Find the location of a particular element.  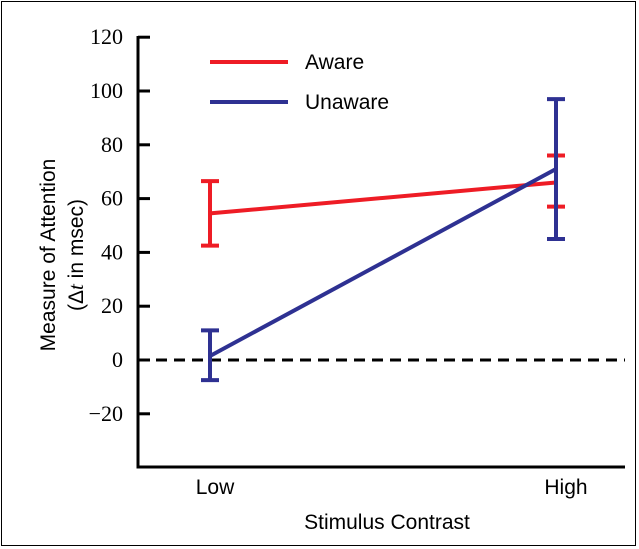

y-tick-label: 40 is located at coordinates (112, 251).